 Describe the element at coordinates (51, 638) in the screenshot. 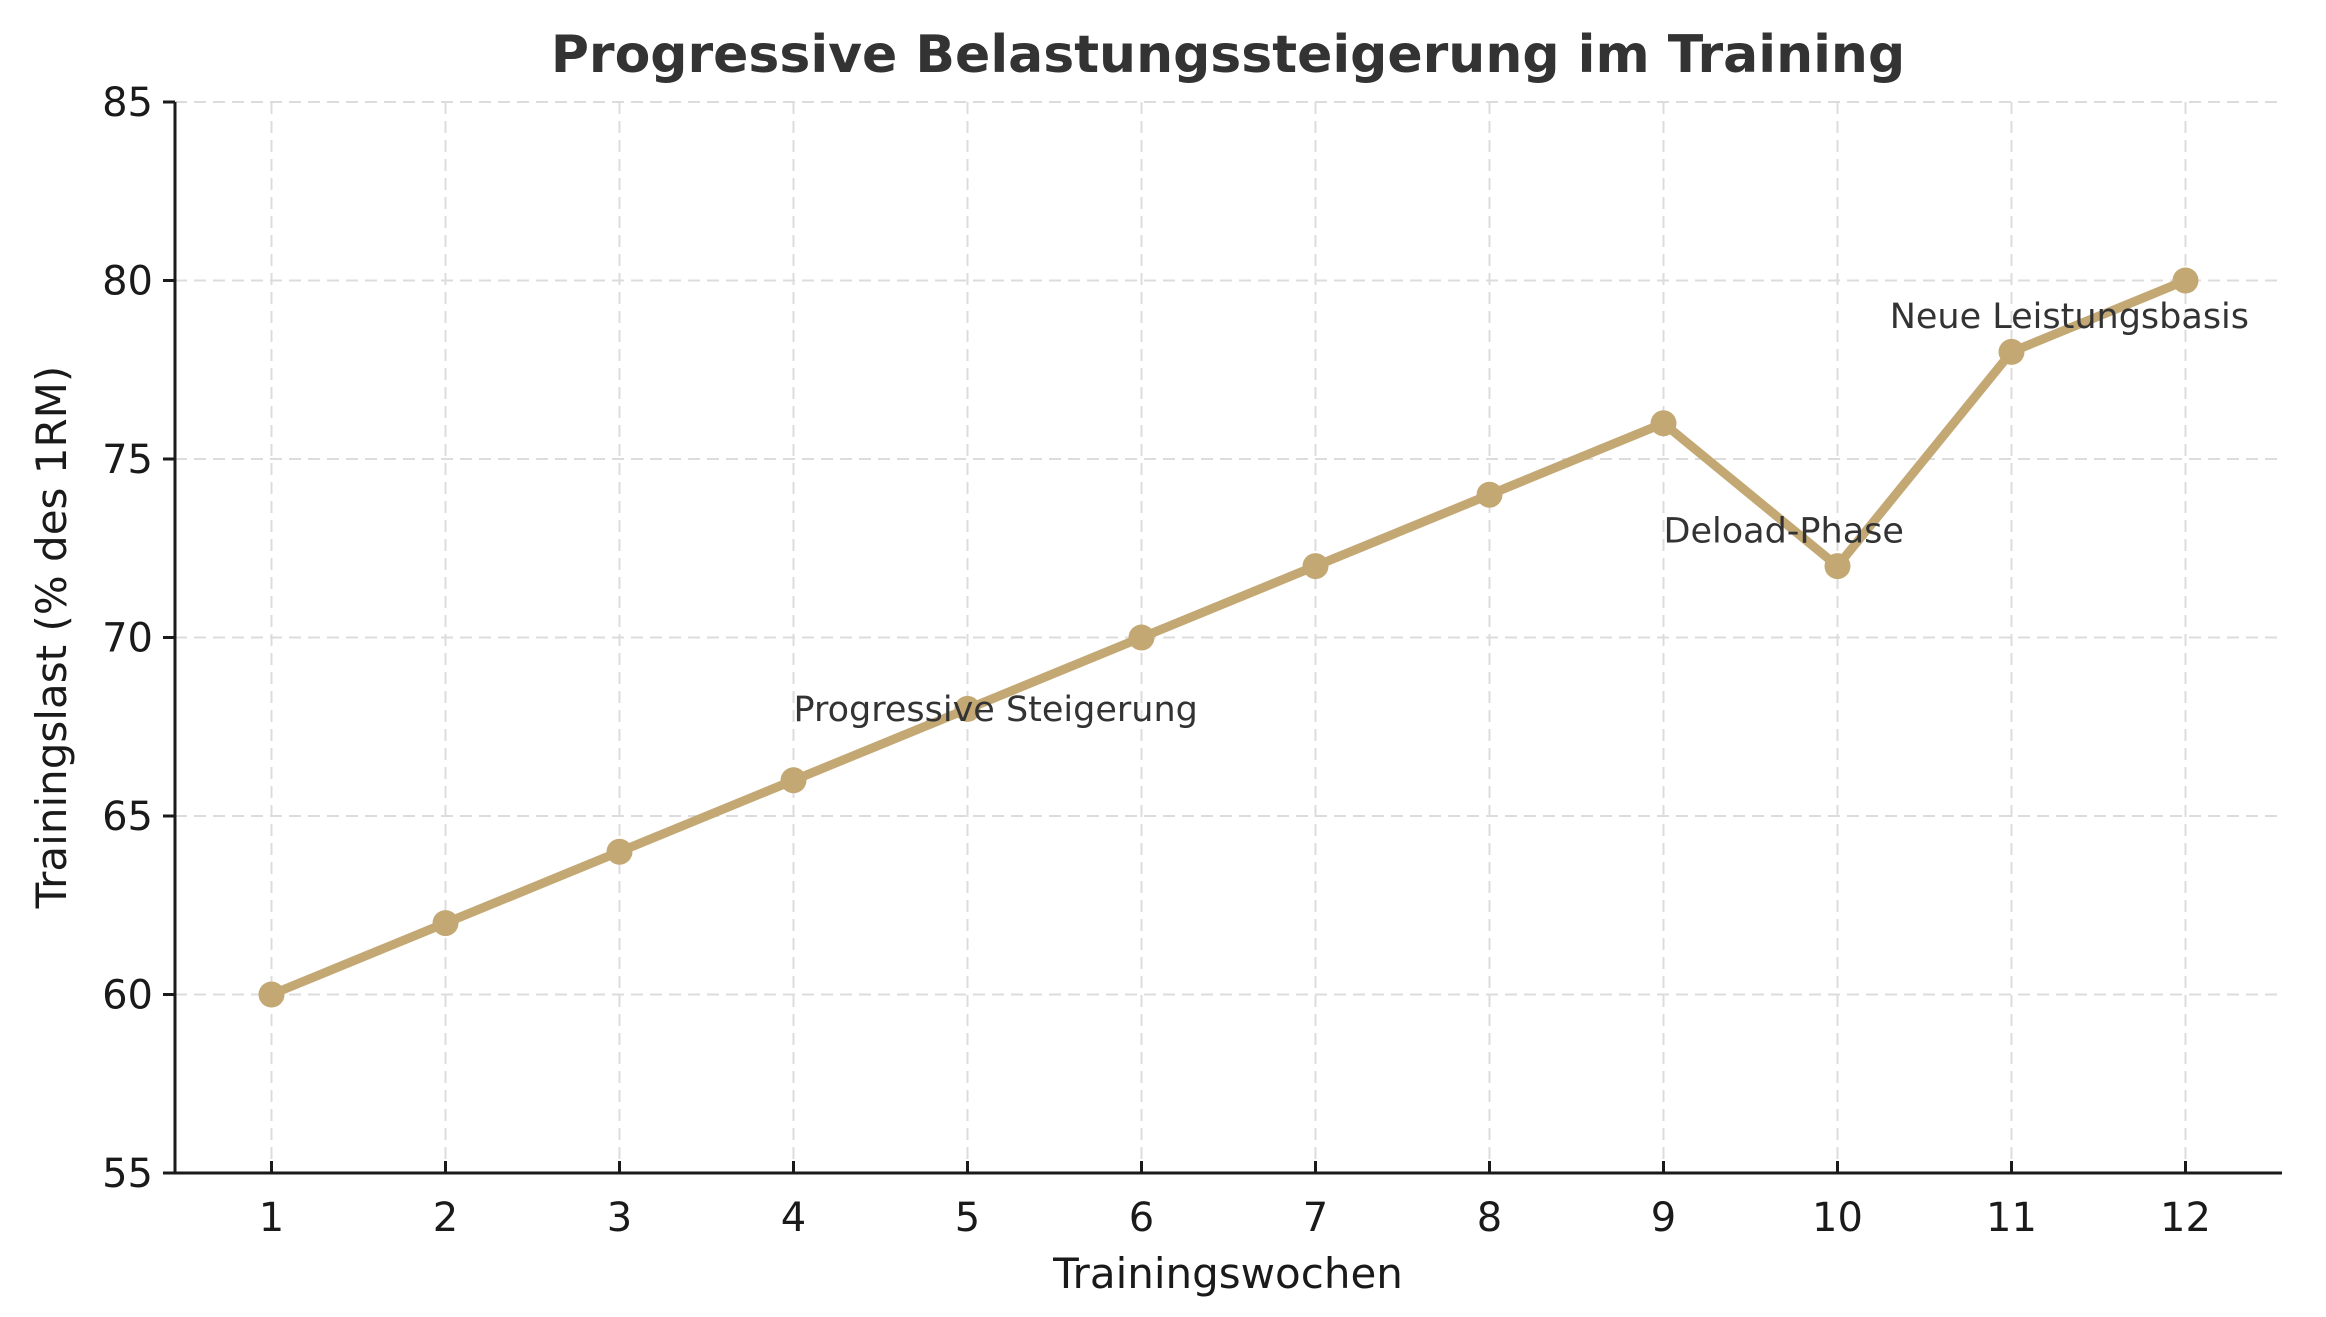

I see `y-axis-label: Trainingslast (% des 1RM)` at that location.